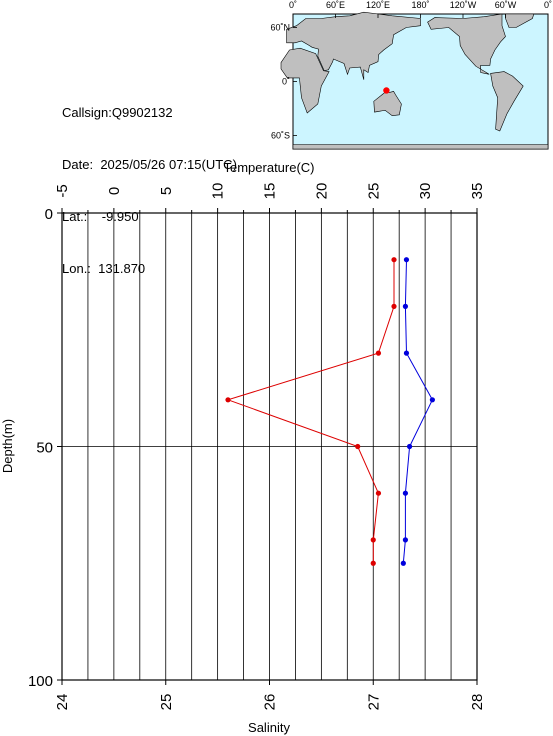  What do you see at coordinates (49, 214) in the screenshot?
I see `depth-tick-label: 0` at bounding box center [49, 214].